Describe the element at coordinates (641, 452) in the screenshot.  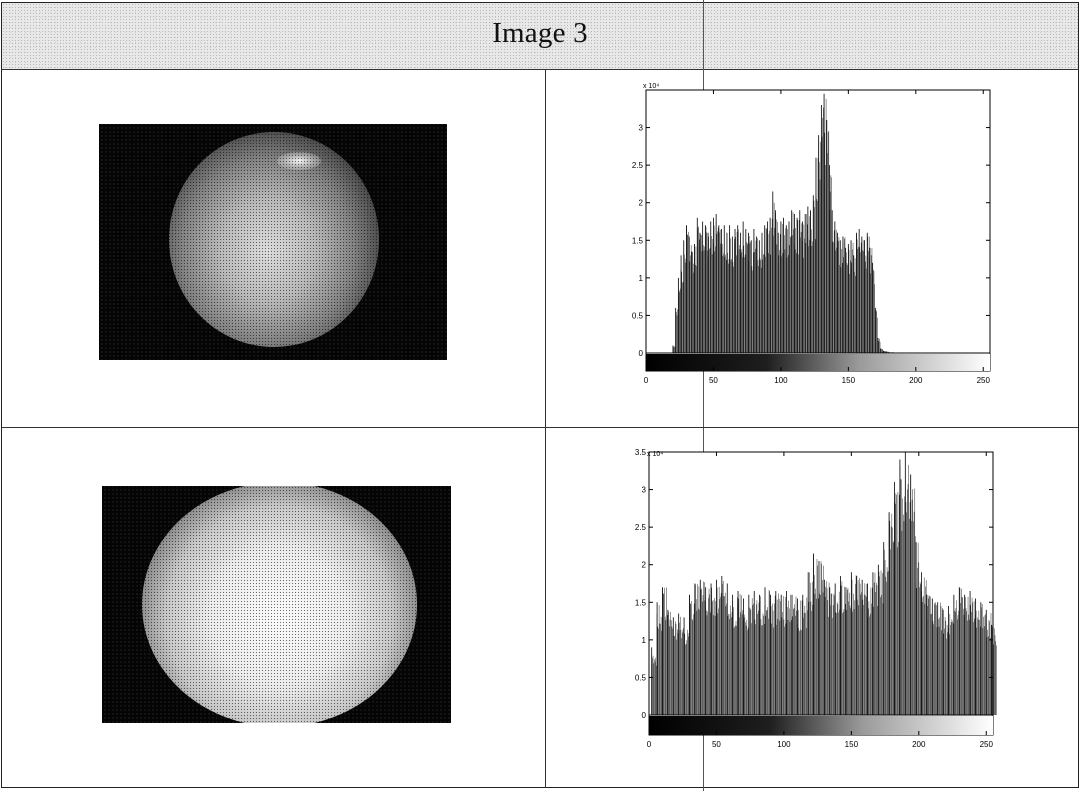
I see `y-tick-label: 3.5` at that location.